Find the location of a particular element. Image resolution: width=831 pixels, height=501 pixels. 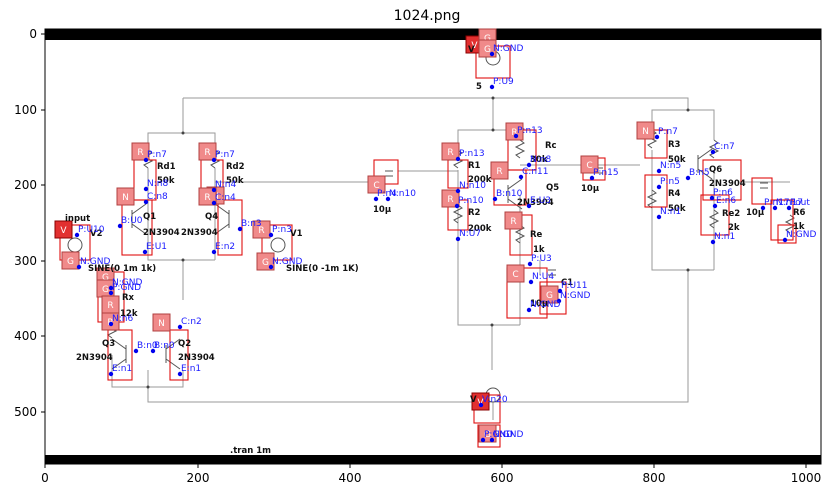

component-label-q1: Q1 is located at coordinates (149, 217).